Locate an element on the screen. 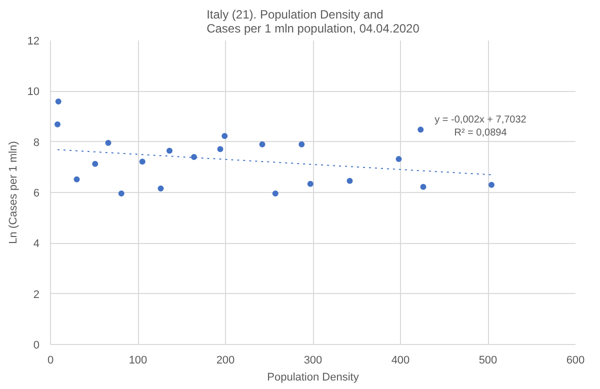 This screenshot has width=600, height=389. y-tick-label: 6 is located at coordinates (36, 194).